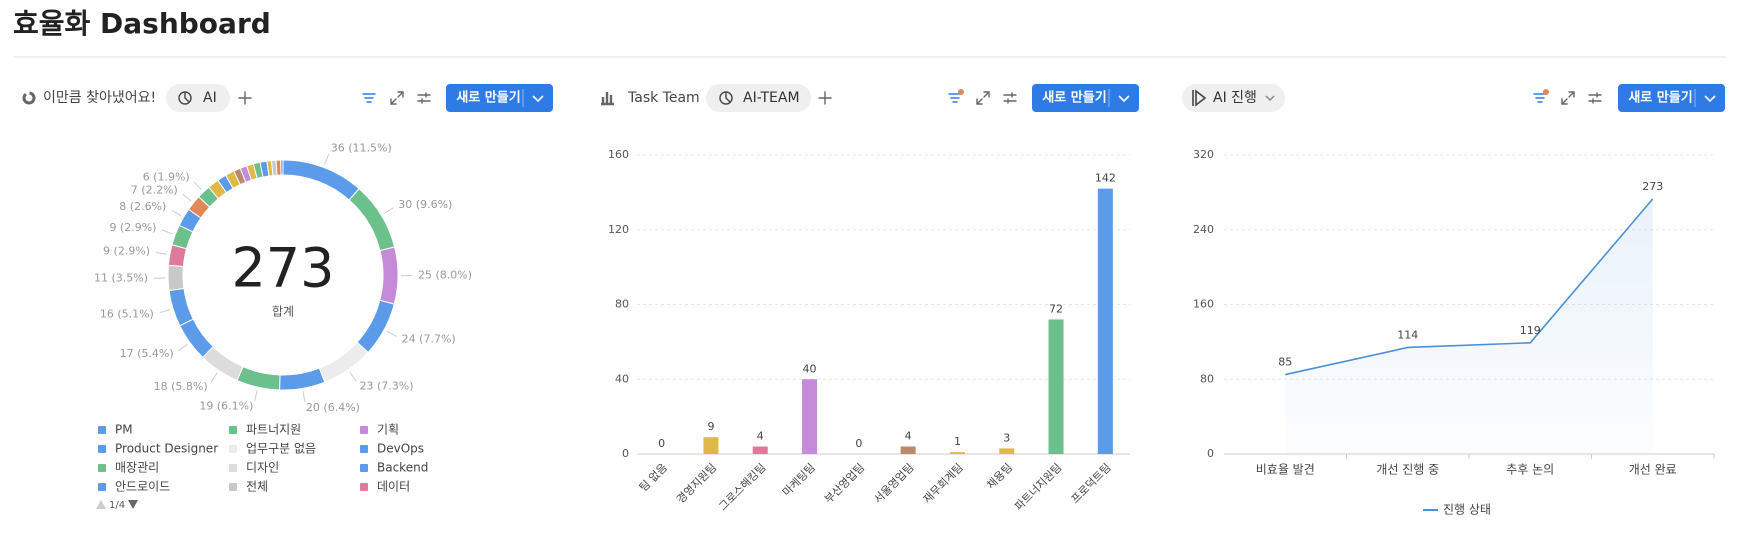 This screenshot has width=1738, height=546. I want to click on data-label: 6 (1.9%), so click(166, 176).